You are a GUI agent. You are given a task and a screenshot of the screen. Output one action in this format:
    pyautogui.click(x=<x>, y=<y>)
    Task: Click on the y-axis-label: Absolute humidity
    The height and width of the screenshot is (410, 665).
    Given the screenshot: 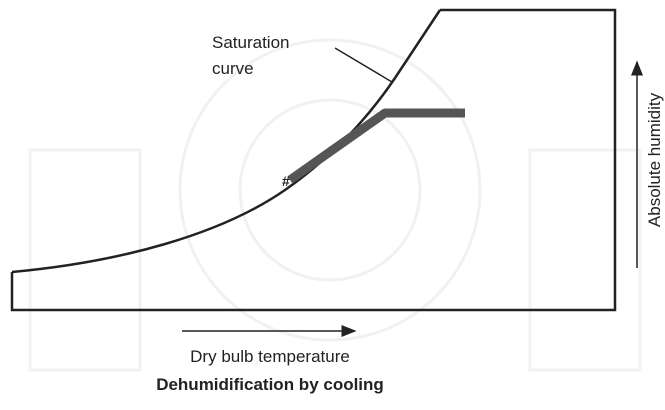 What is the action you would take?
    pyautogui.click(x=654, y=159)
    